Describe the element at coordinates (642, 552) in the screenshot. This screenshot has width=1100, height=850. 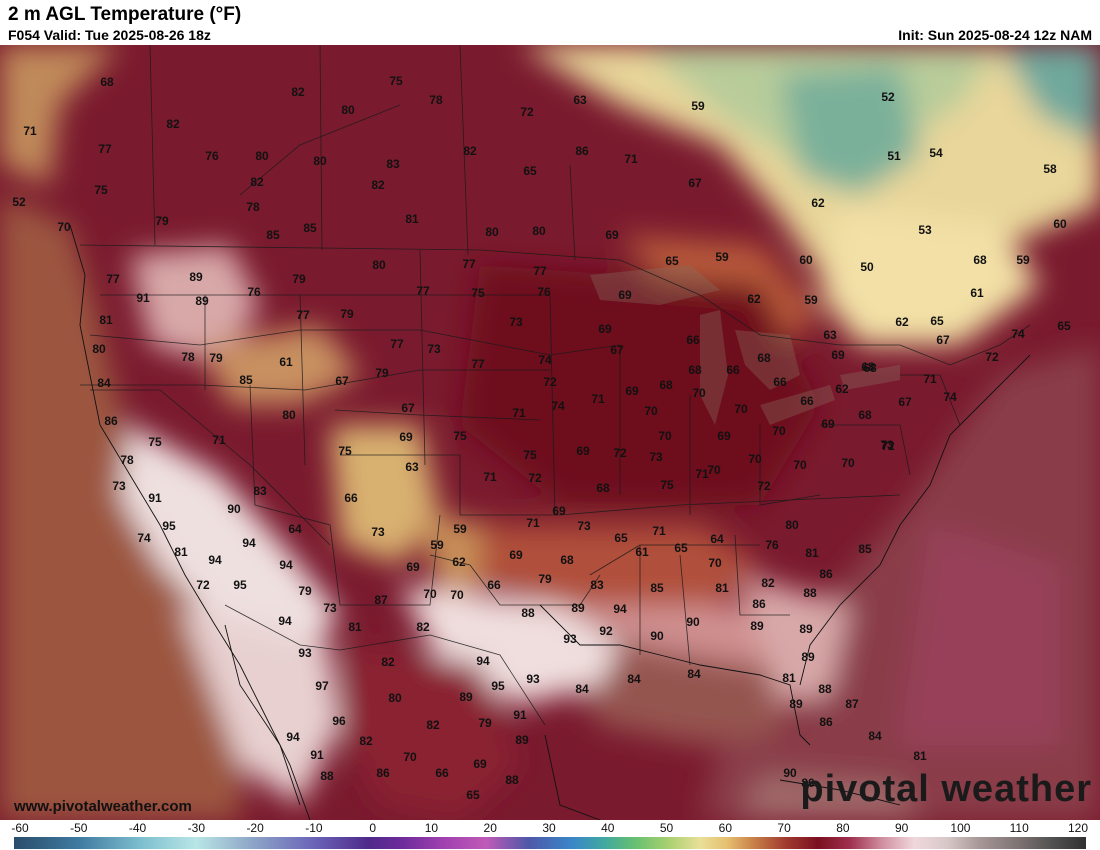
I see `temperature-label: 61` at that location.